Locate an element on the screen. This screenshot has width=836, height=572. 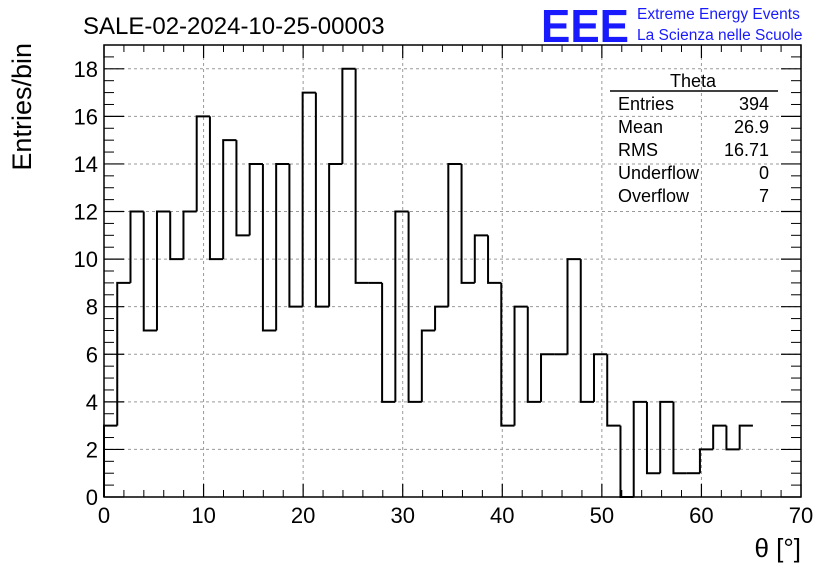
stats-value: 16.71 is located at coordinates (746, 150).